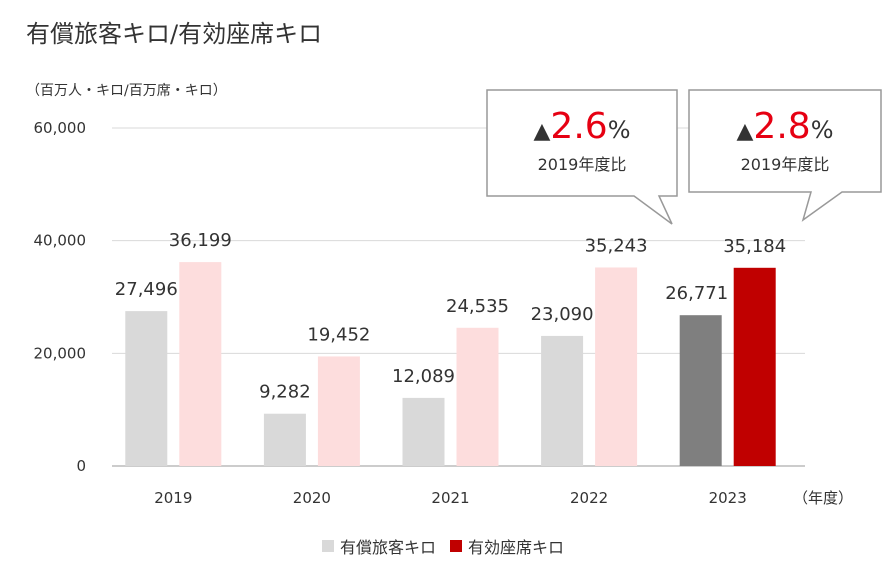 This screenshot has height=562, width=886. I want to click on value-label-pax-2023: 26,771, so click(696, 293).